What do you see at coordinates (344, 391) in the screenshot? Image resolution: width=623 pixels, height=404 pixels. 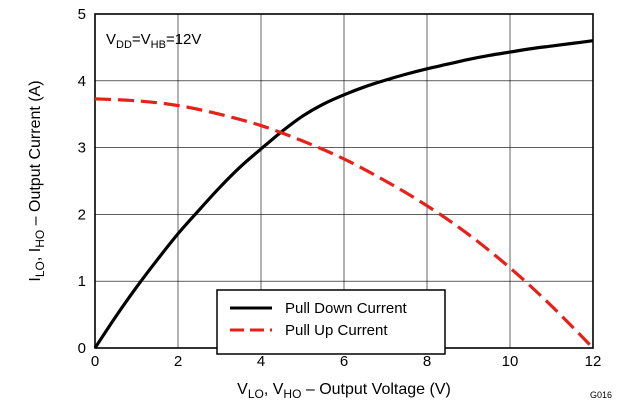 I see `x-axis-title: VLO, VHO – Output Voltage (V)` at bounding box center [344, 391].